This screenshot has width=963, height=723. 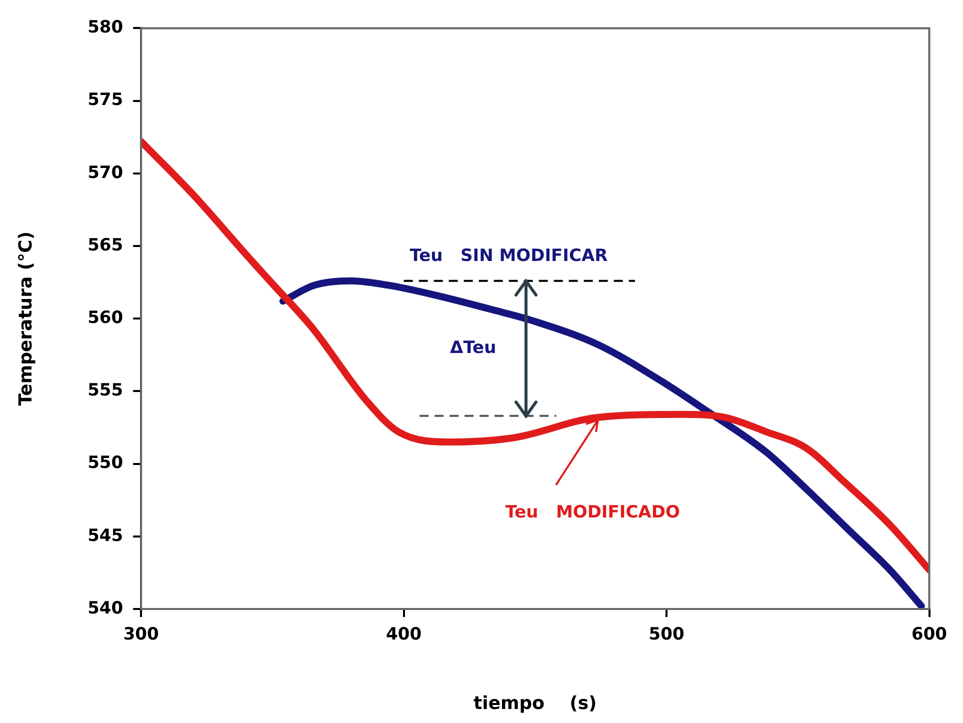 I want to click on y-axis-title: Temperatura (°C), so click(x=25, y=318).